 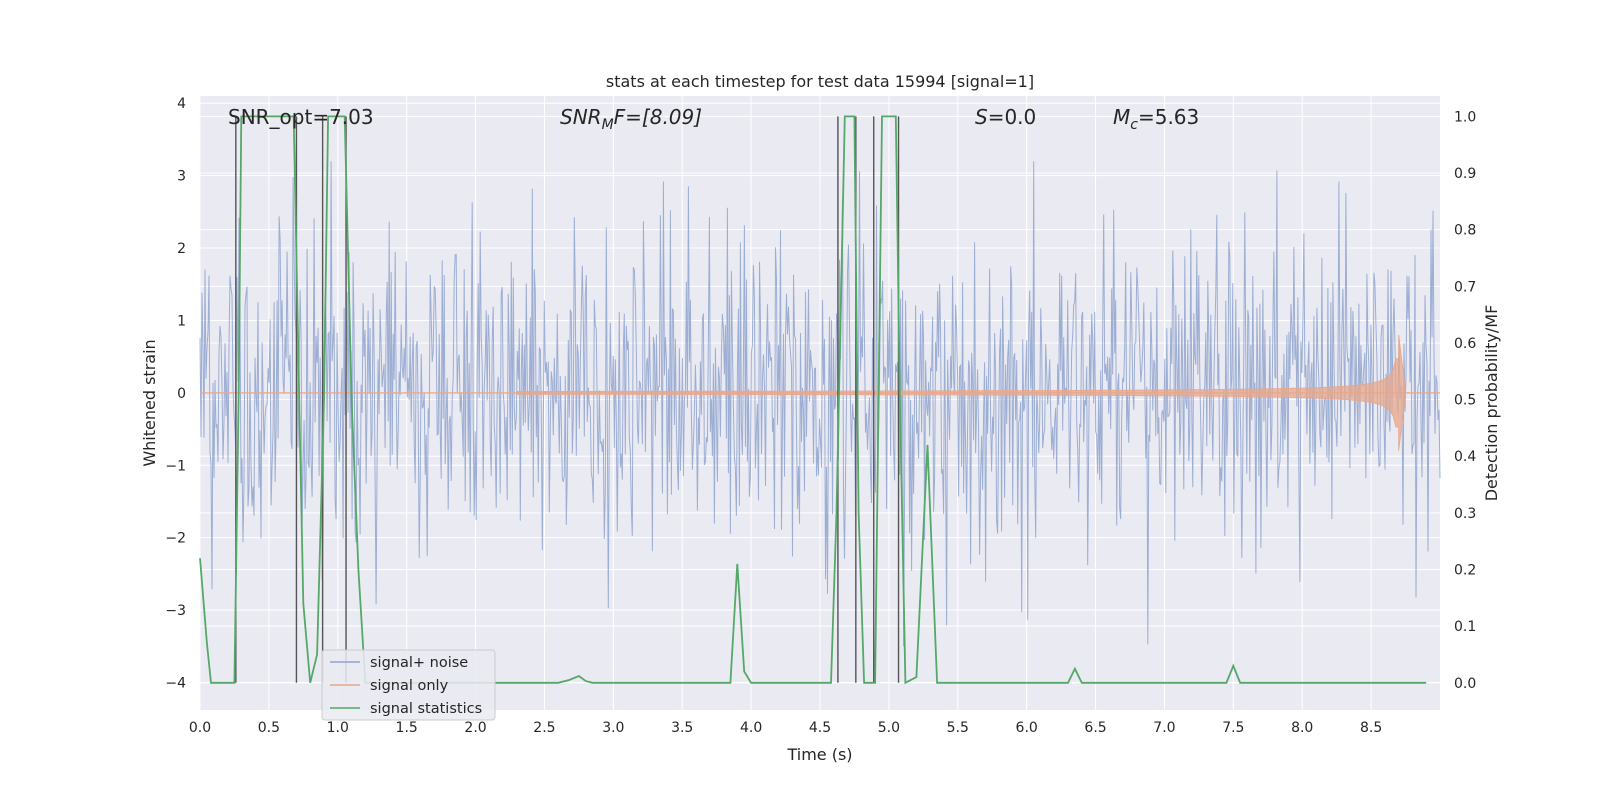 I want to click on legend-label-stats: signal statistics, so click(x=426, y=709).